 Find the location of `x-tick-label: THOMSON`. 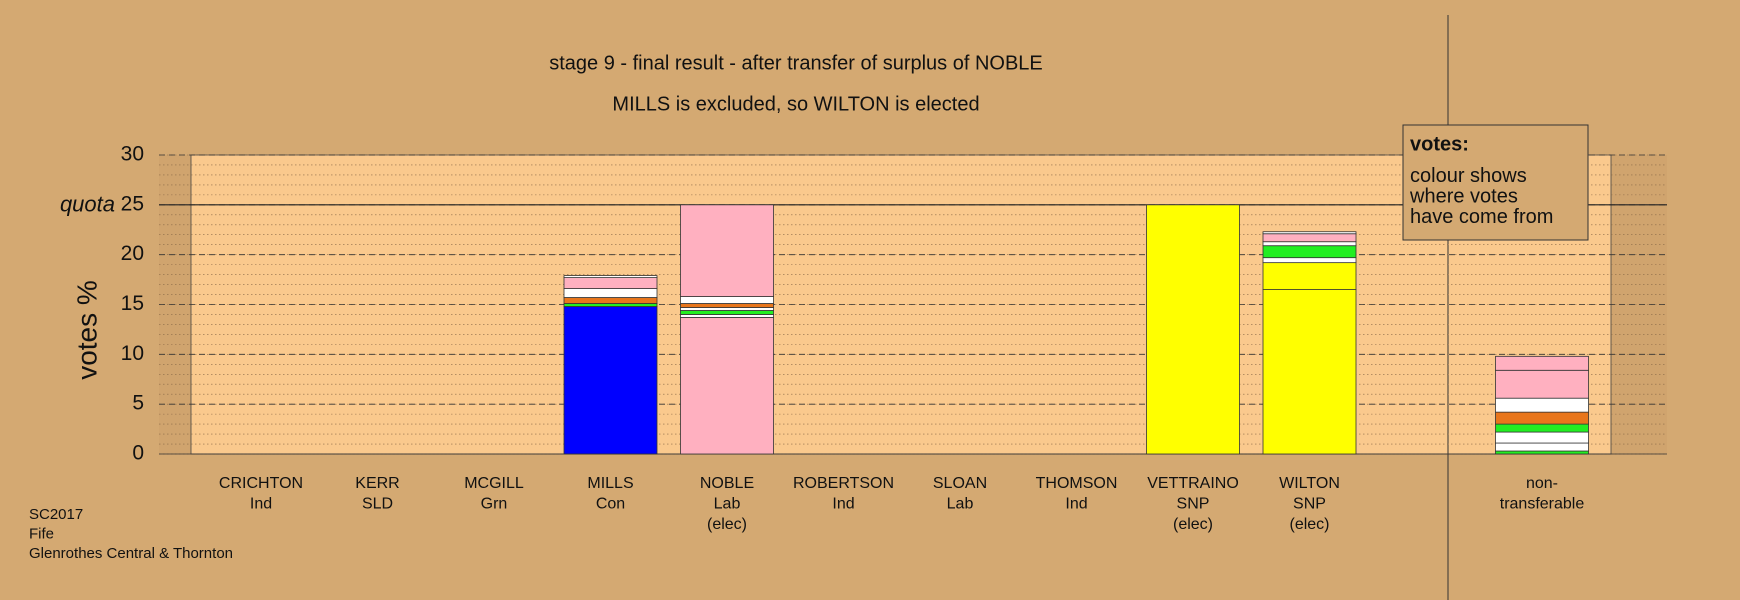

x-tick-label: THOMSON is located at coordinates (1077, 483).